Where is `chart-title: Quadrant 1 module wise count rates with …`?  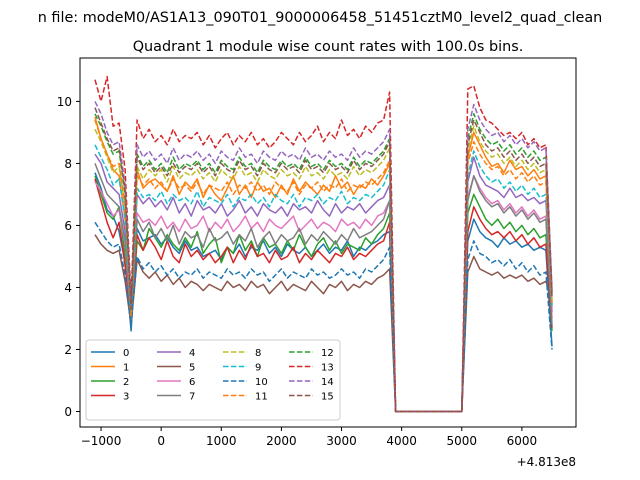
chart-title: Quadrant 1 module wise count rates with … is located at coordinates (328, 47).